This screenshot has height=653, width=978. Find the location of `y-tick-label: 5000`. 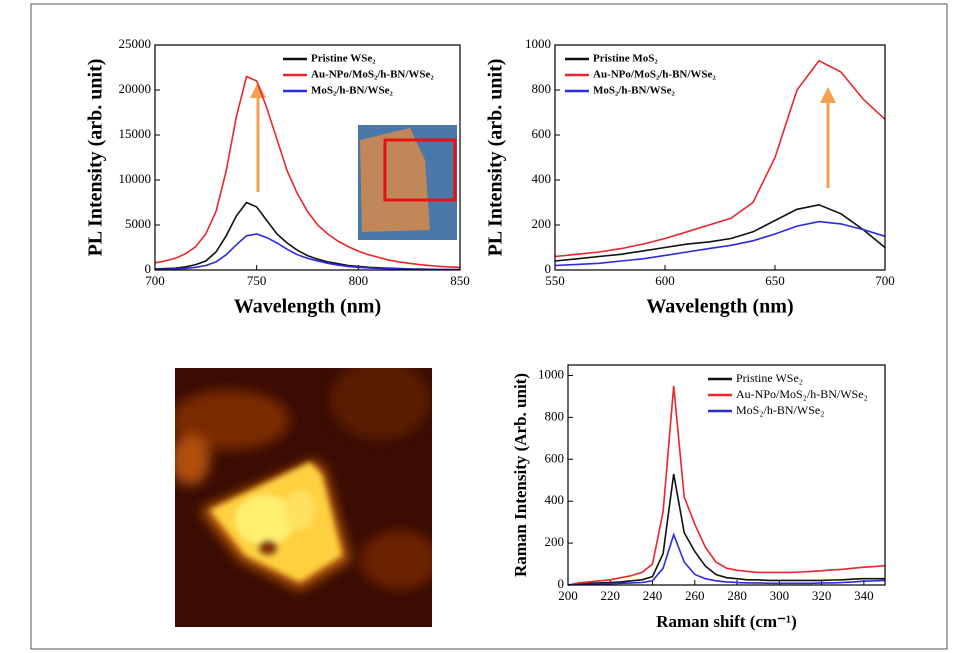

y-tick-label: 5000 is located at coordinates (138, 223).